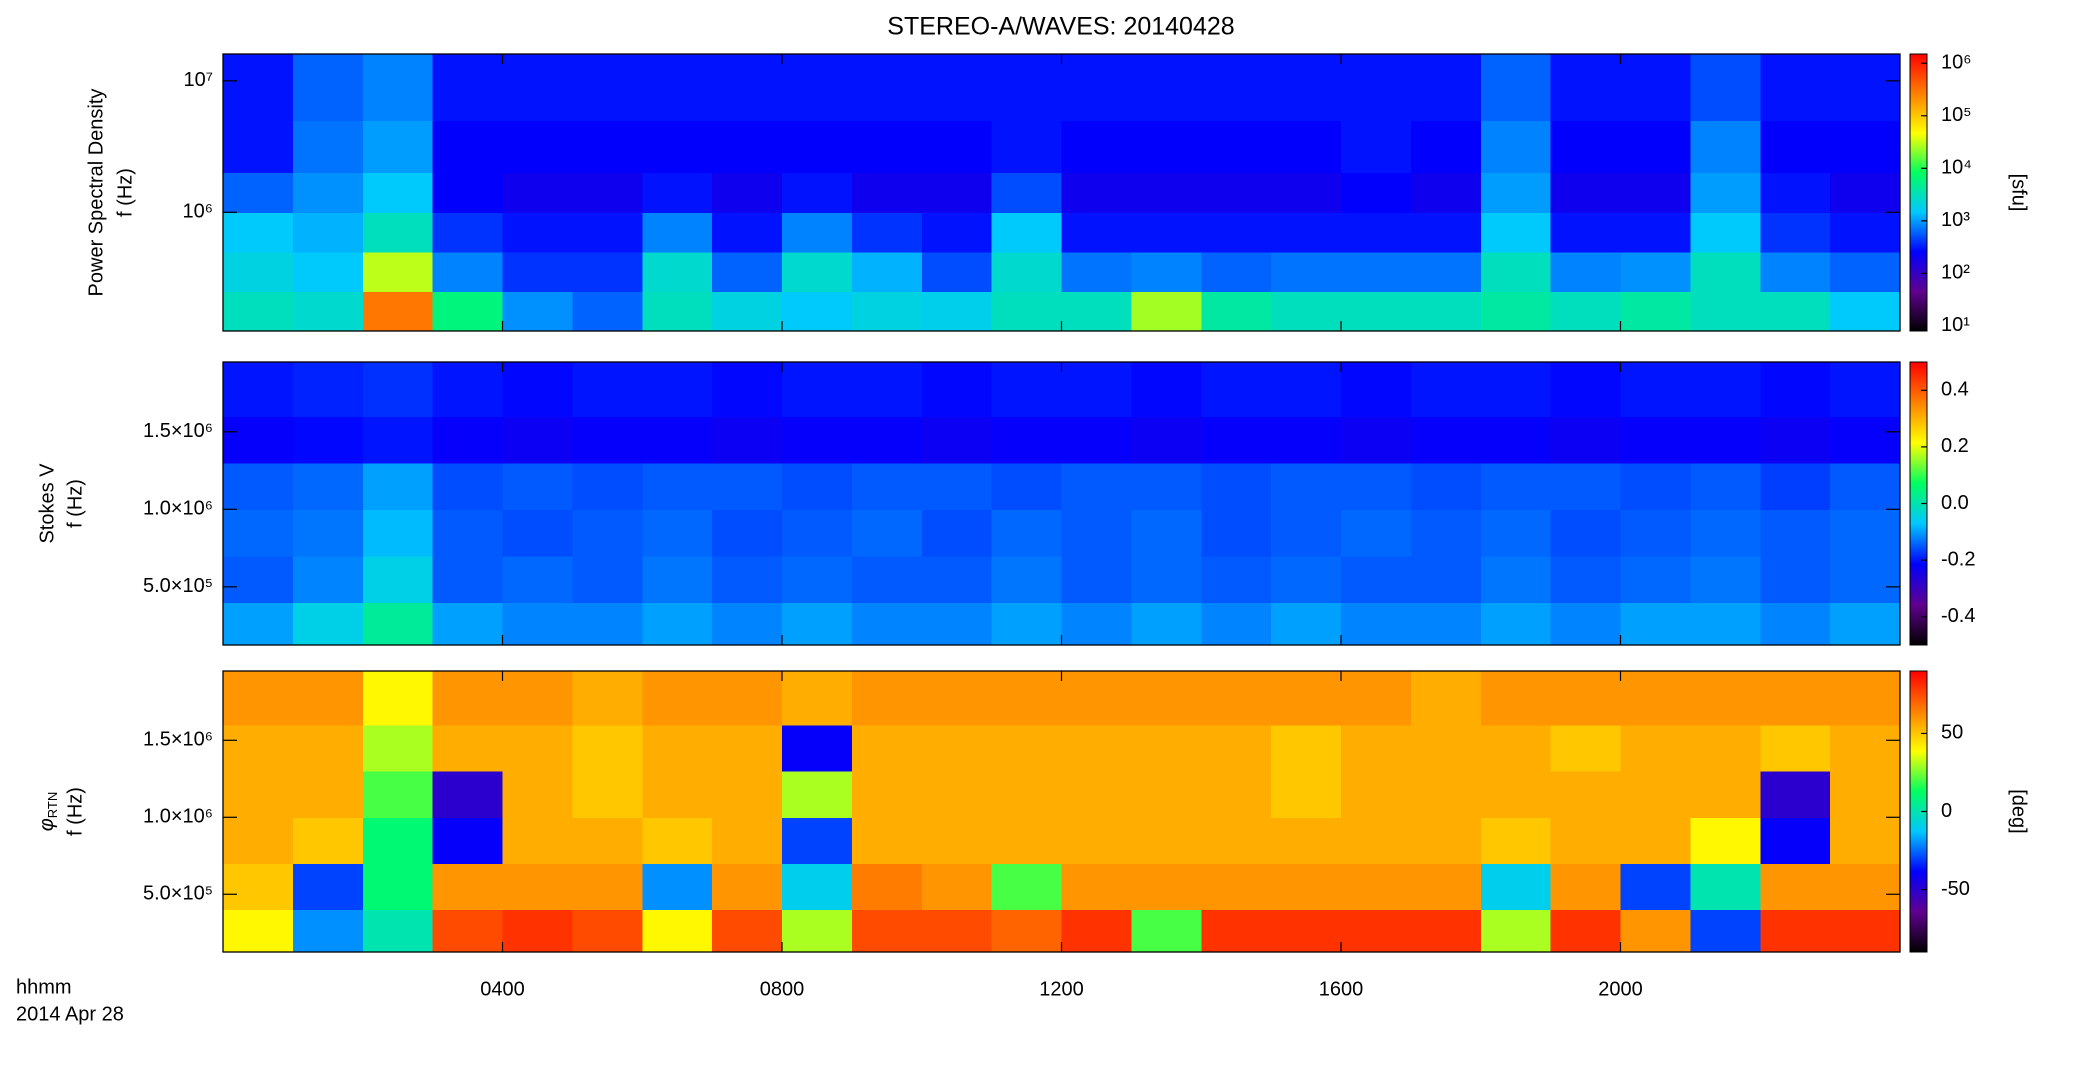 The width and height of the screenshot is (2096, 1080). What do you see at coordinates (52, 805) in the screenshot?
I see `y-axis-label-subscript: RTN` at bounding box center [52, 805].